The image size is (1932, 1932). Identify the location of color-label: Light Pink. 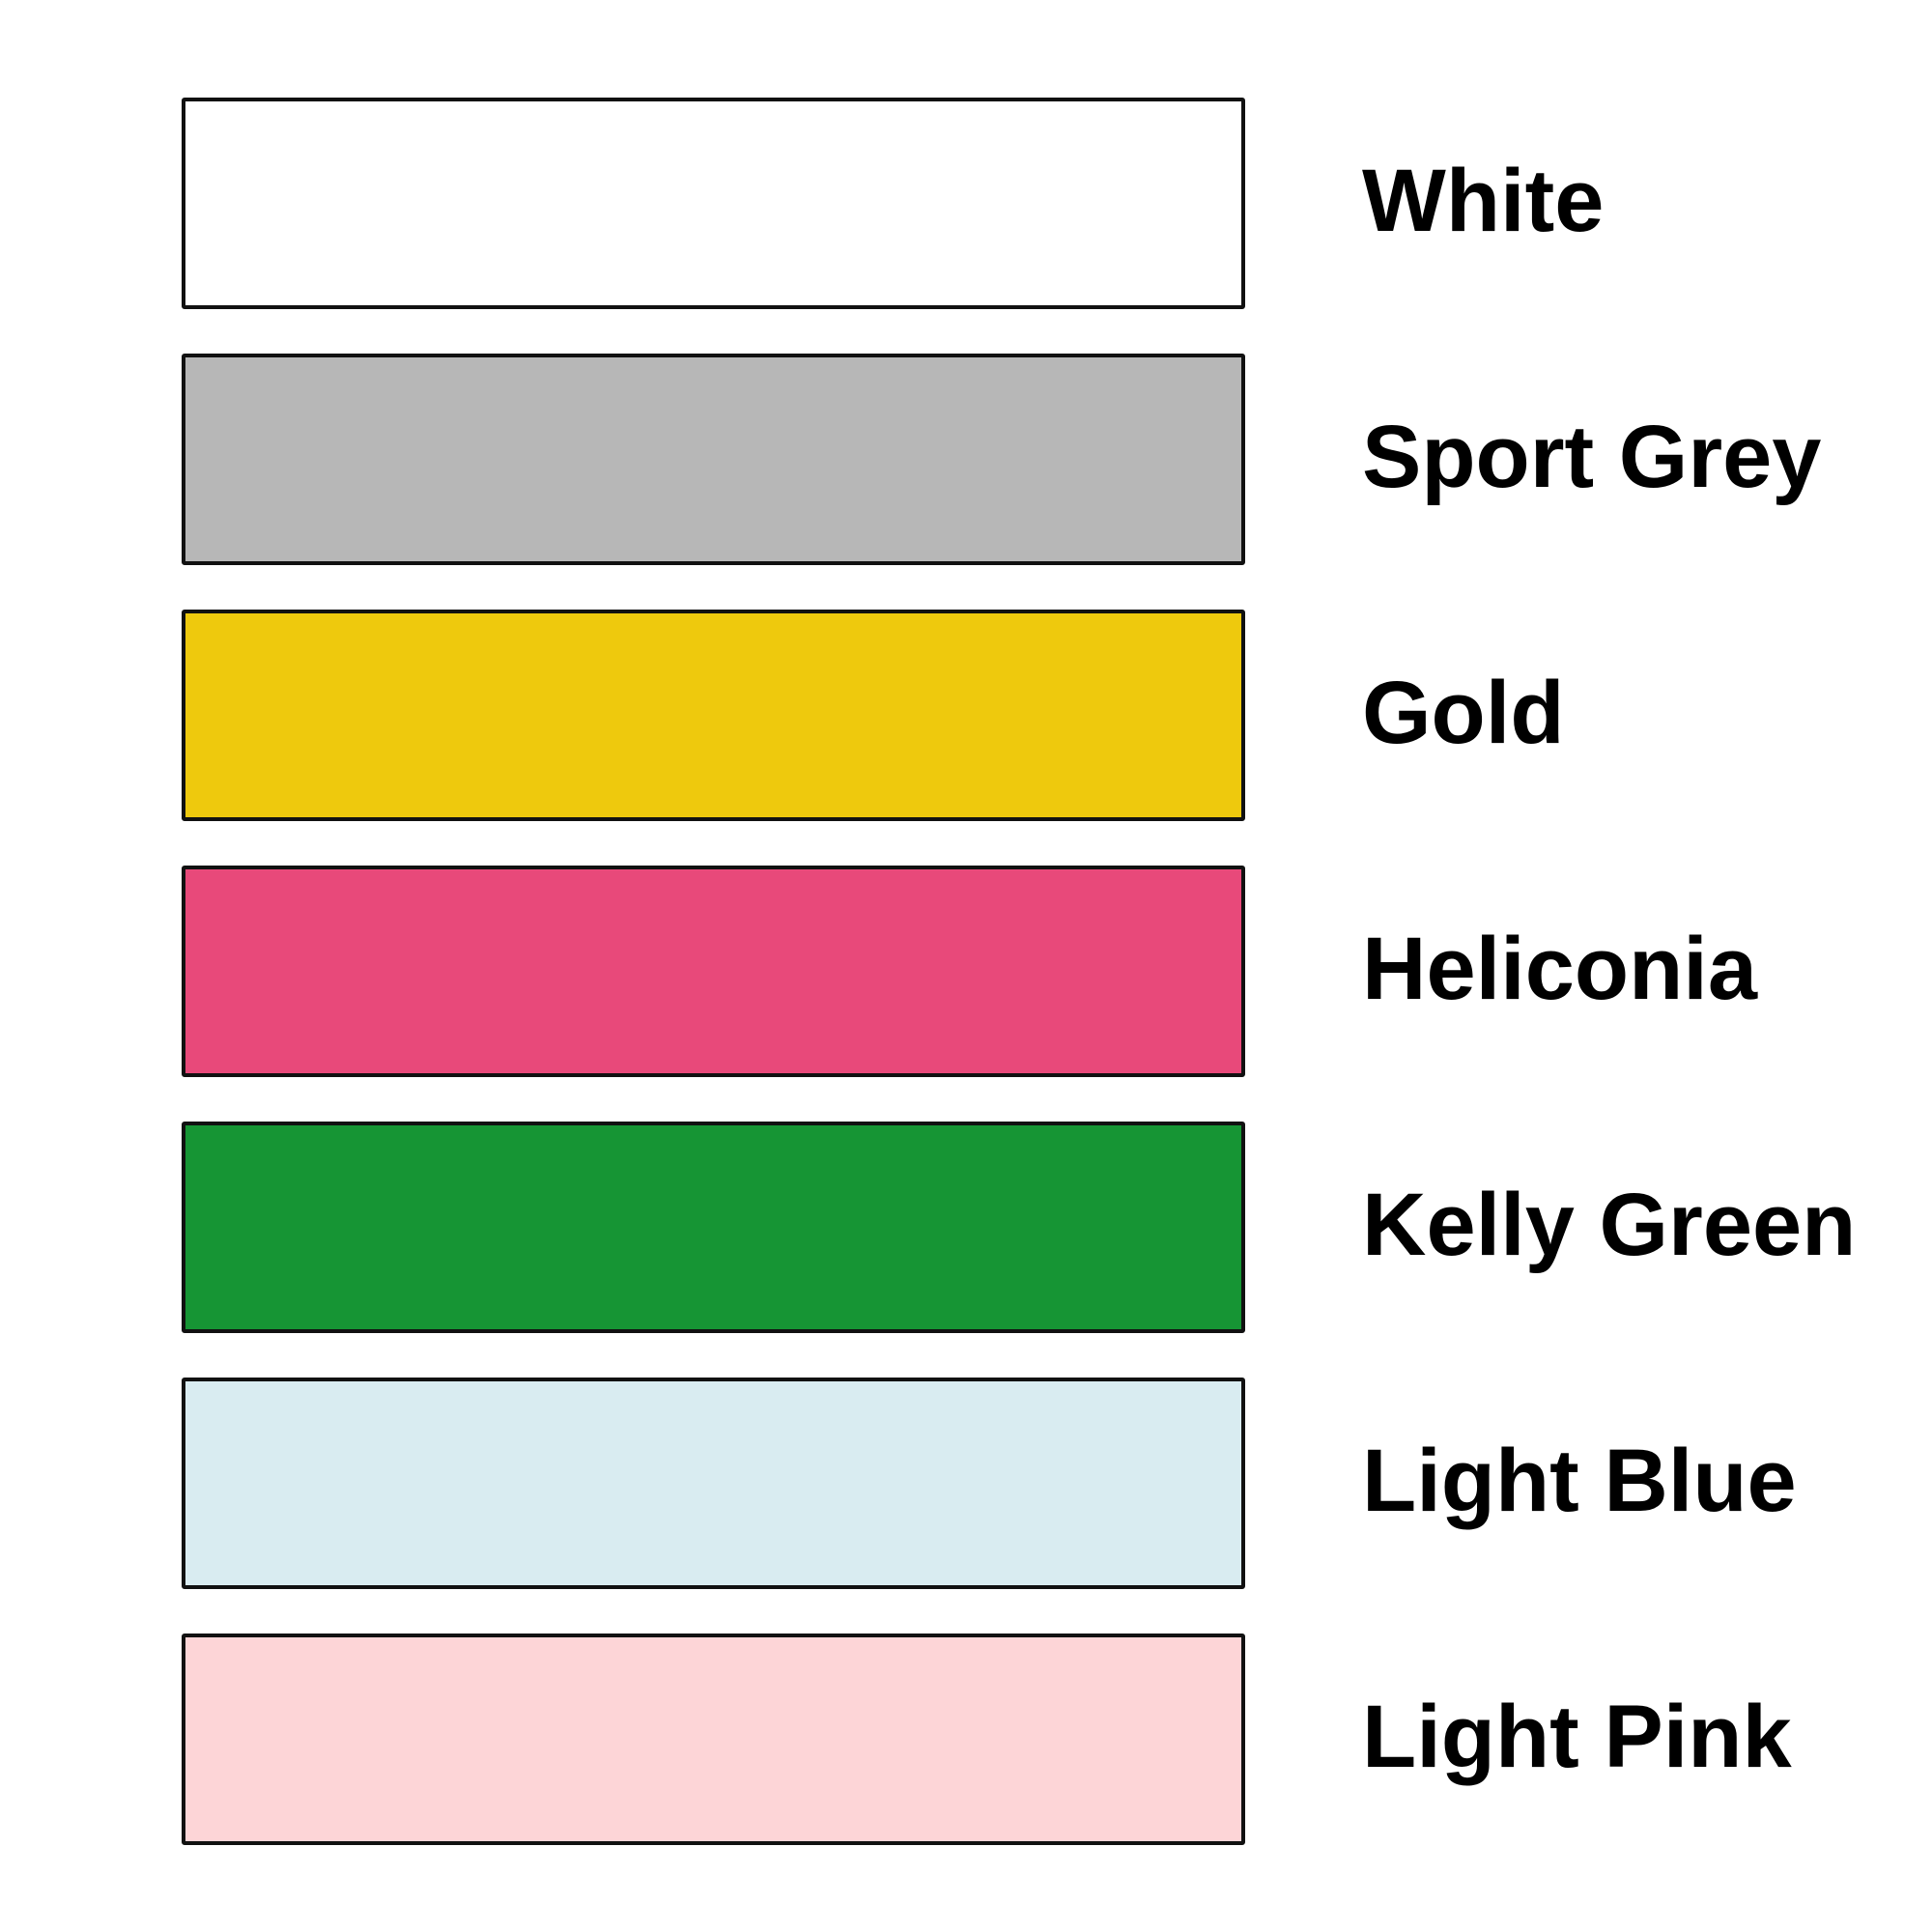
(1577, 1737).